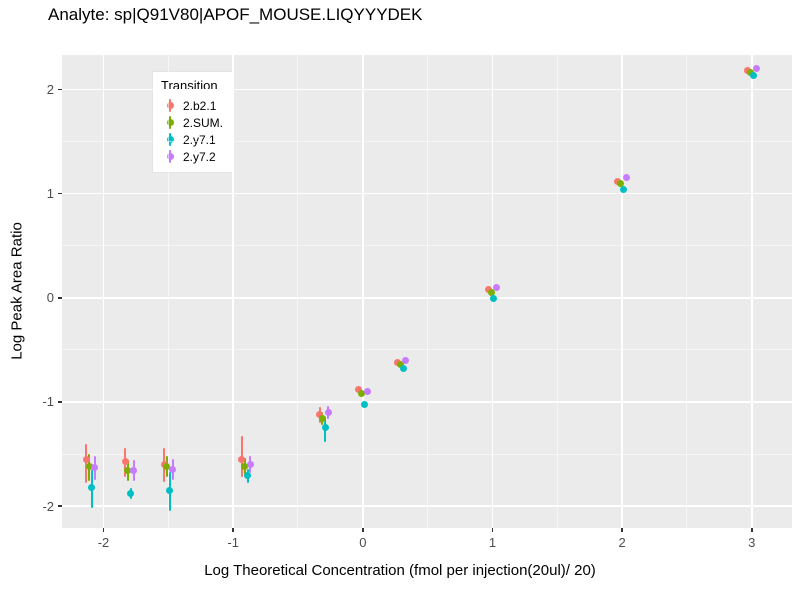  I want to click on legend-label: 2.y7.1, so click(199, 139).